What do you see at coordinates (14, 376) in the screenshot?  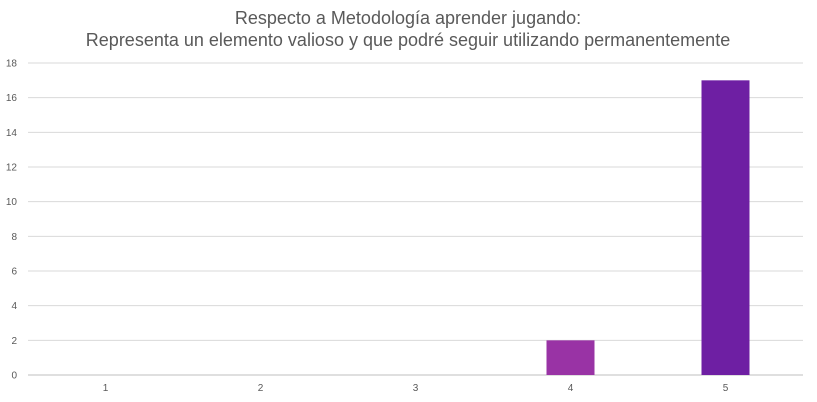 I see `y-tick-label: 0` at bounding box center [14, 376].